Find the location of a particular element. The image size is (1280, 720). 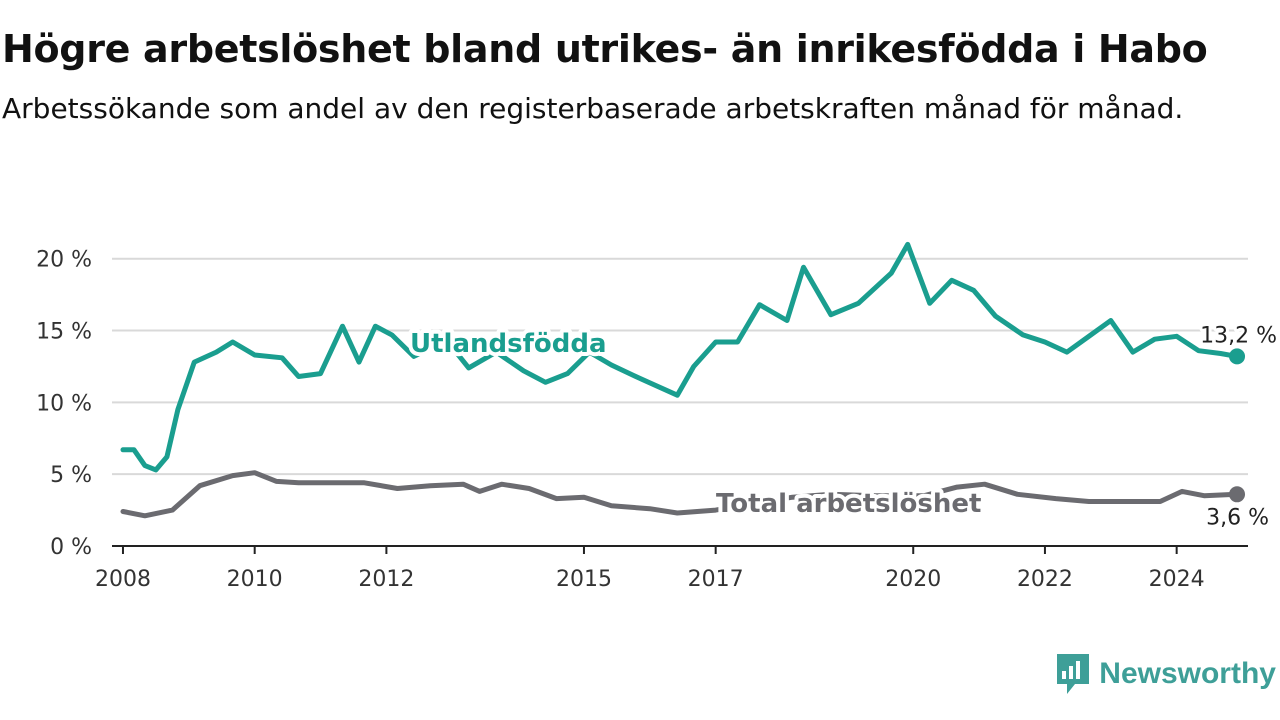

series-end-value-label: 13,2 % is located at coordinates (1238, 335).